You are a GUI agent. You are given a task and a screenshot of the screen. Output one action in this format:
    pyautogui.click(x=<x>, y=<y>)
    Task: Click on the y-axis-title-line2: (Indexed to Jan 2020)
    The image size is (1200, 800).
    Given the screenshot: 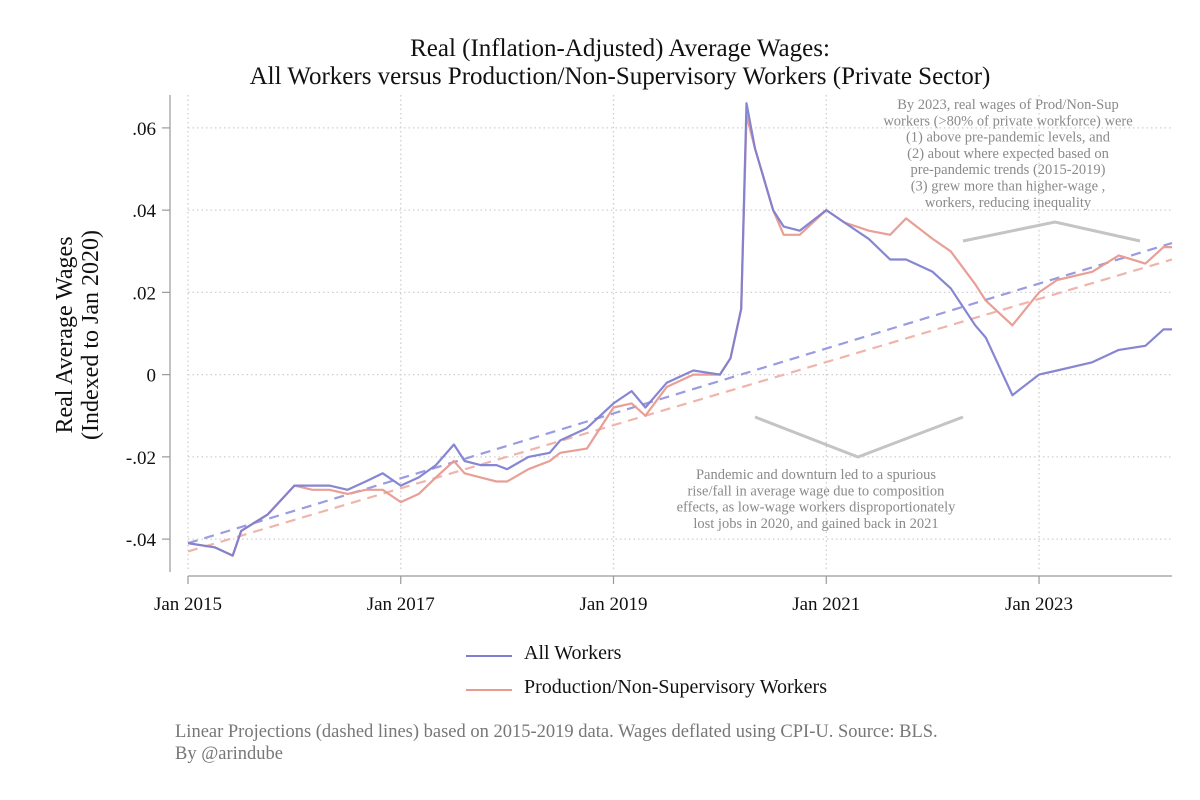 What is the action you would take?
    pyautogui.click(x=91, y=335)
    